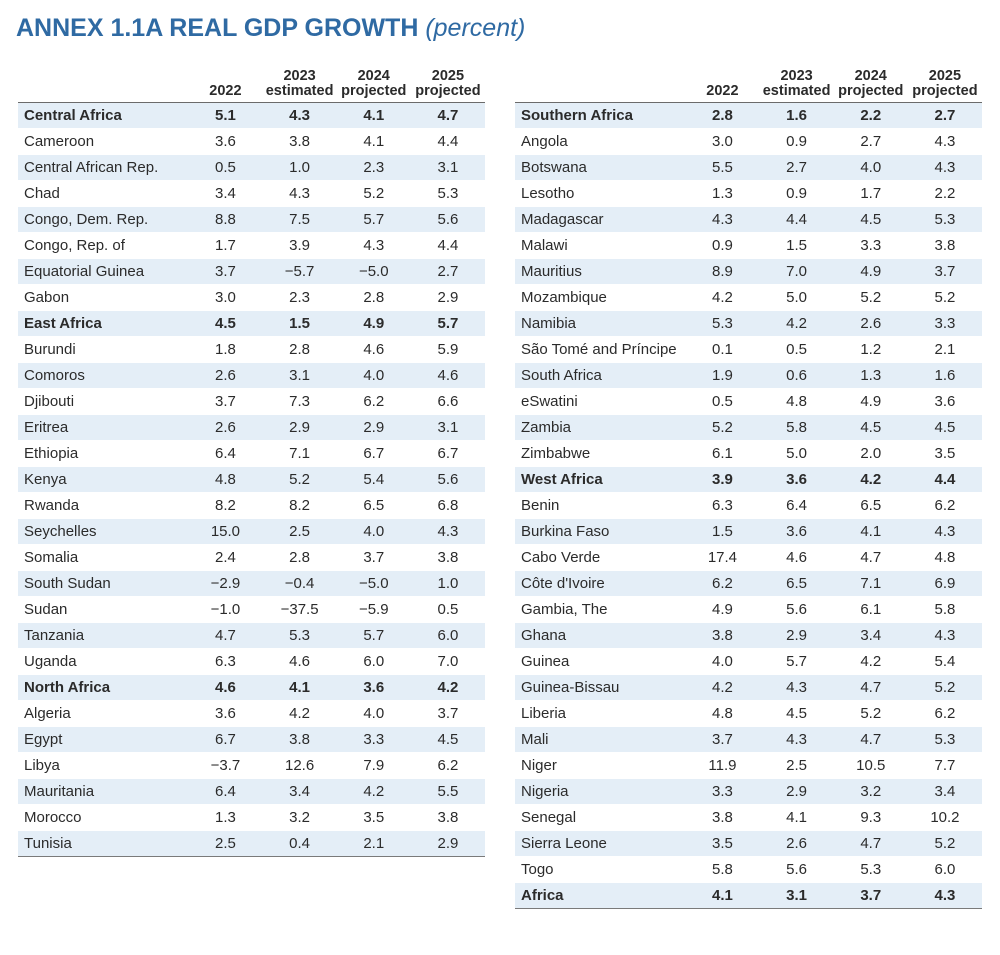  Describe the element at coordinates (225, 193) in the screenshot. I see `value-2022: 3.4` at that location.